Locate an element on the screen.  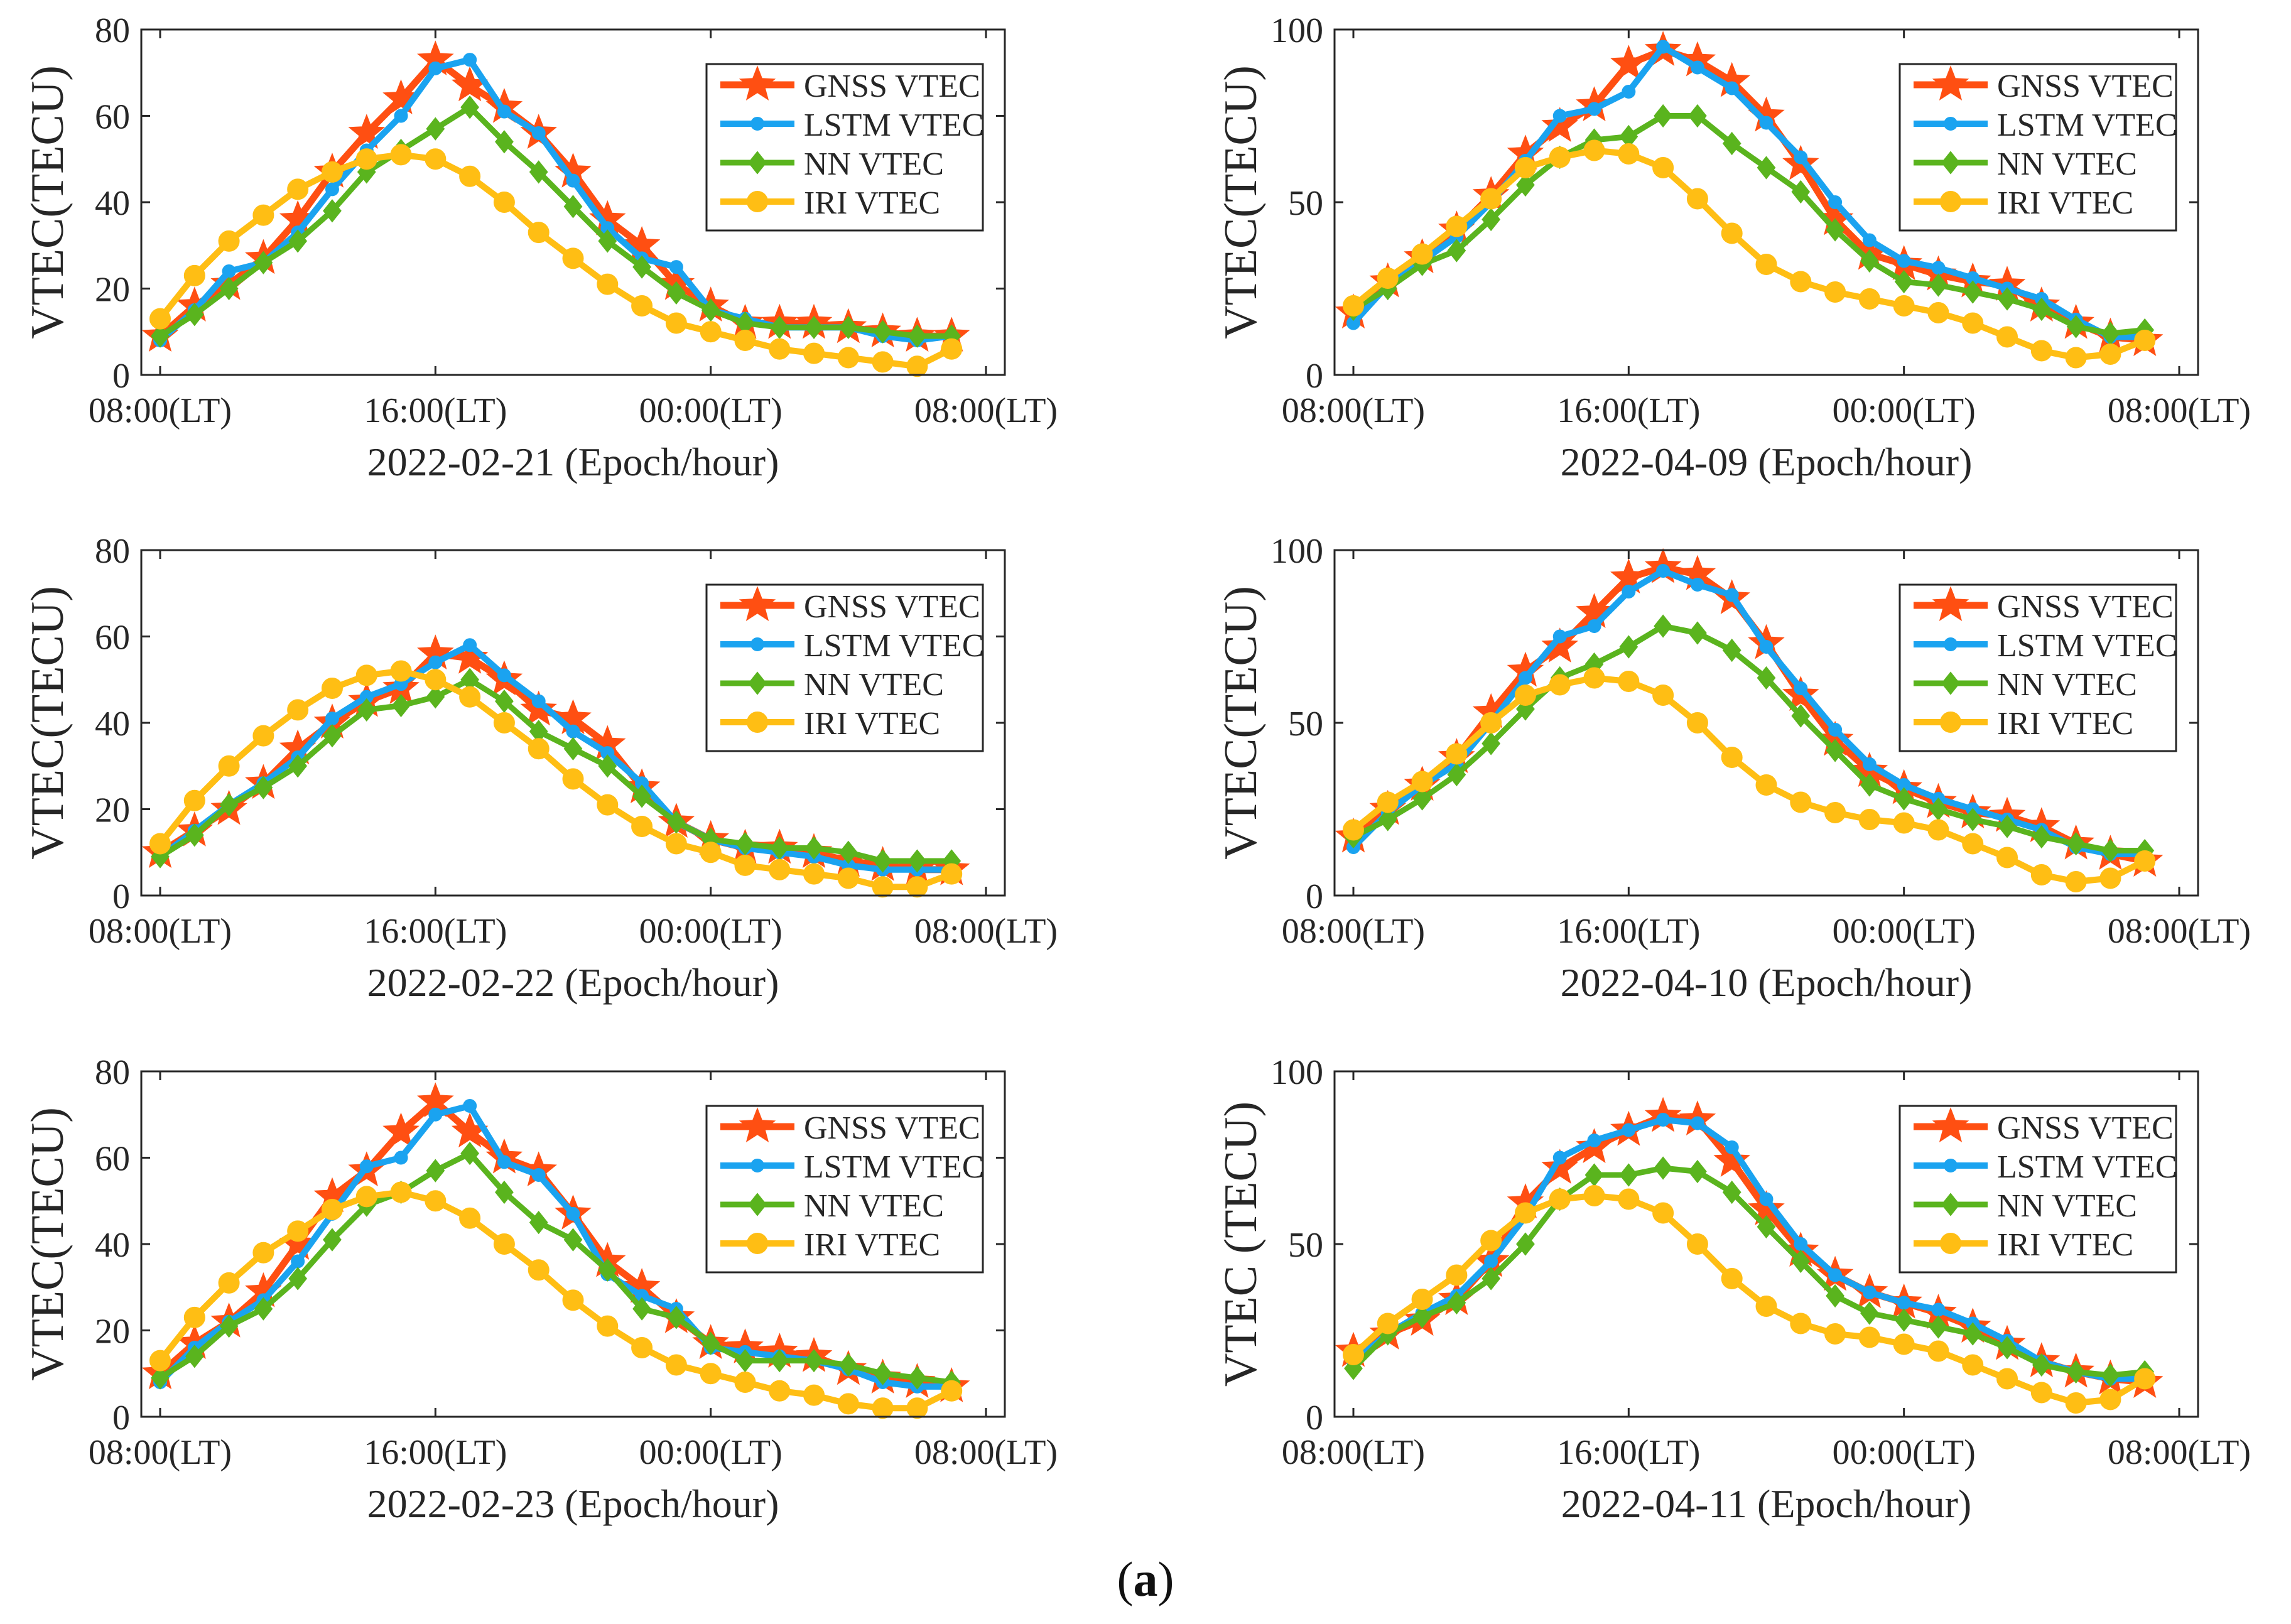
x-axis-label: 2022-02-21 (Epoch/hour) is located at coordinates (573, 462).